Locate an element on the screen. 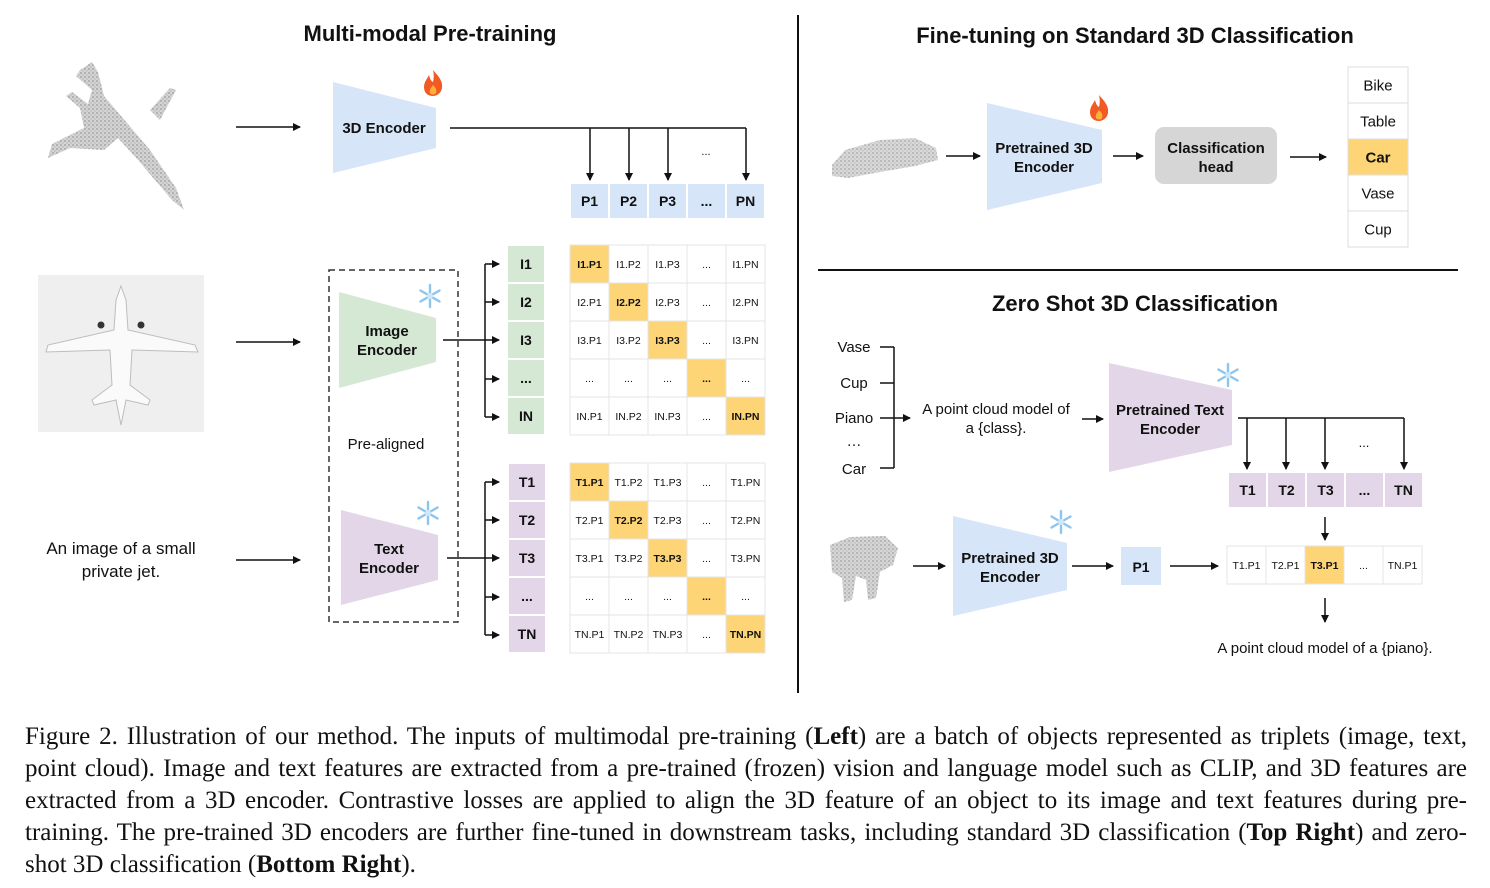  matrix-cell-label: I3.P3 is located at coordinates (667, 341).